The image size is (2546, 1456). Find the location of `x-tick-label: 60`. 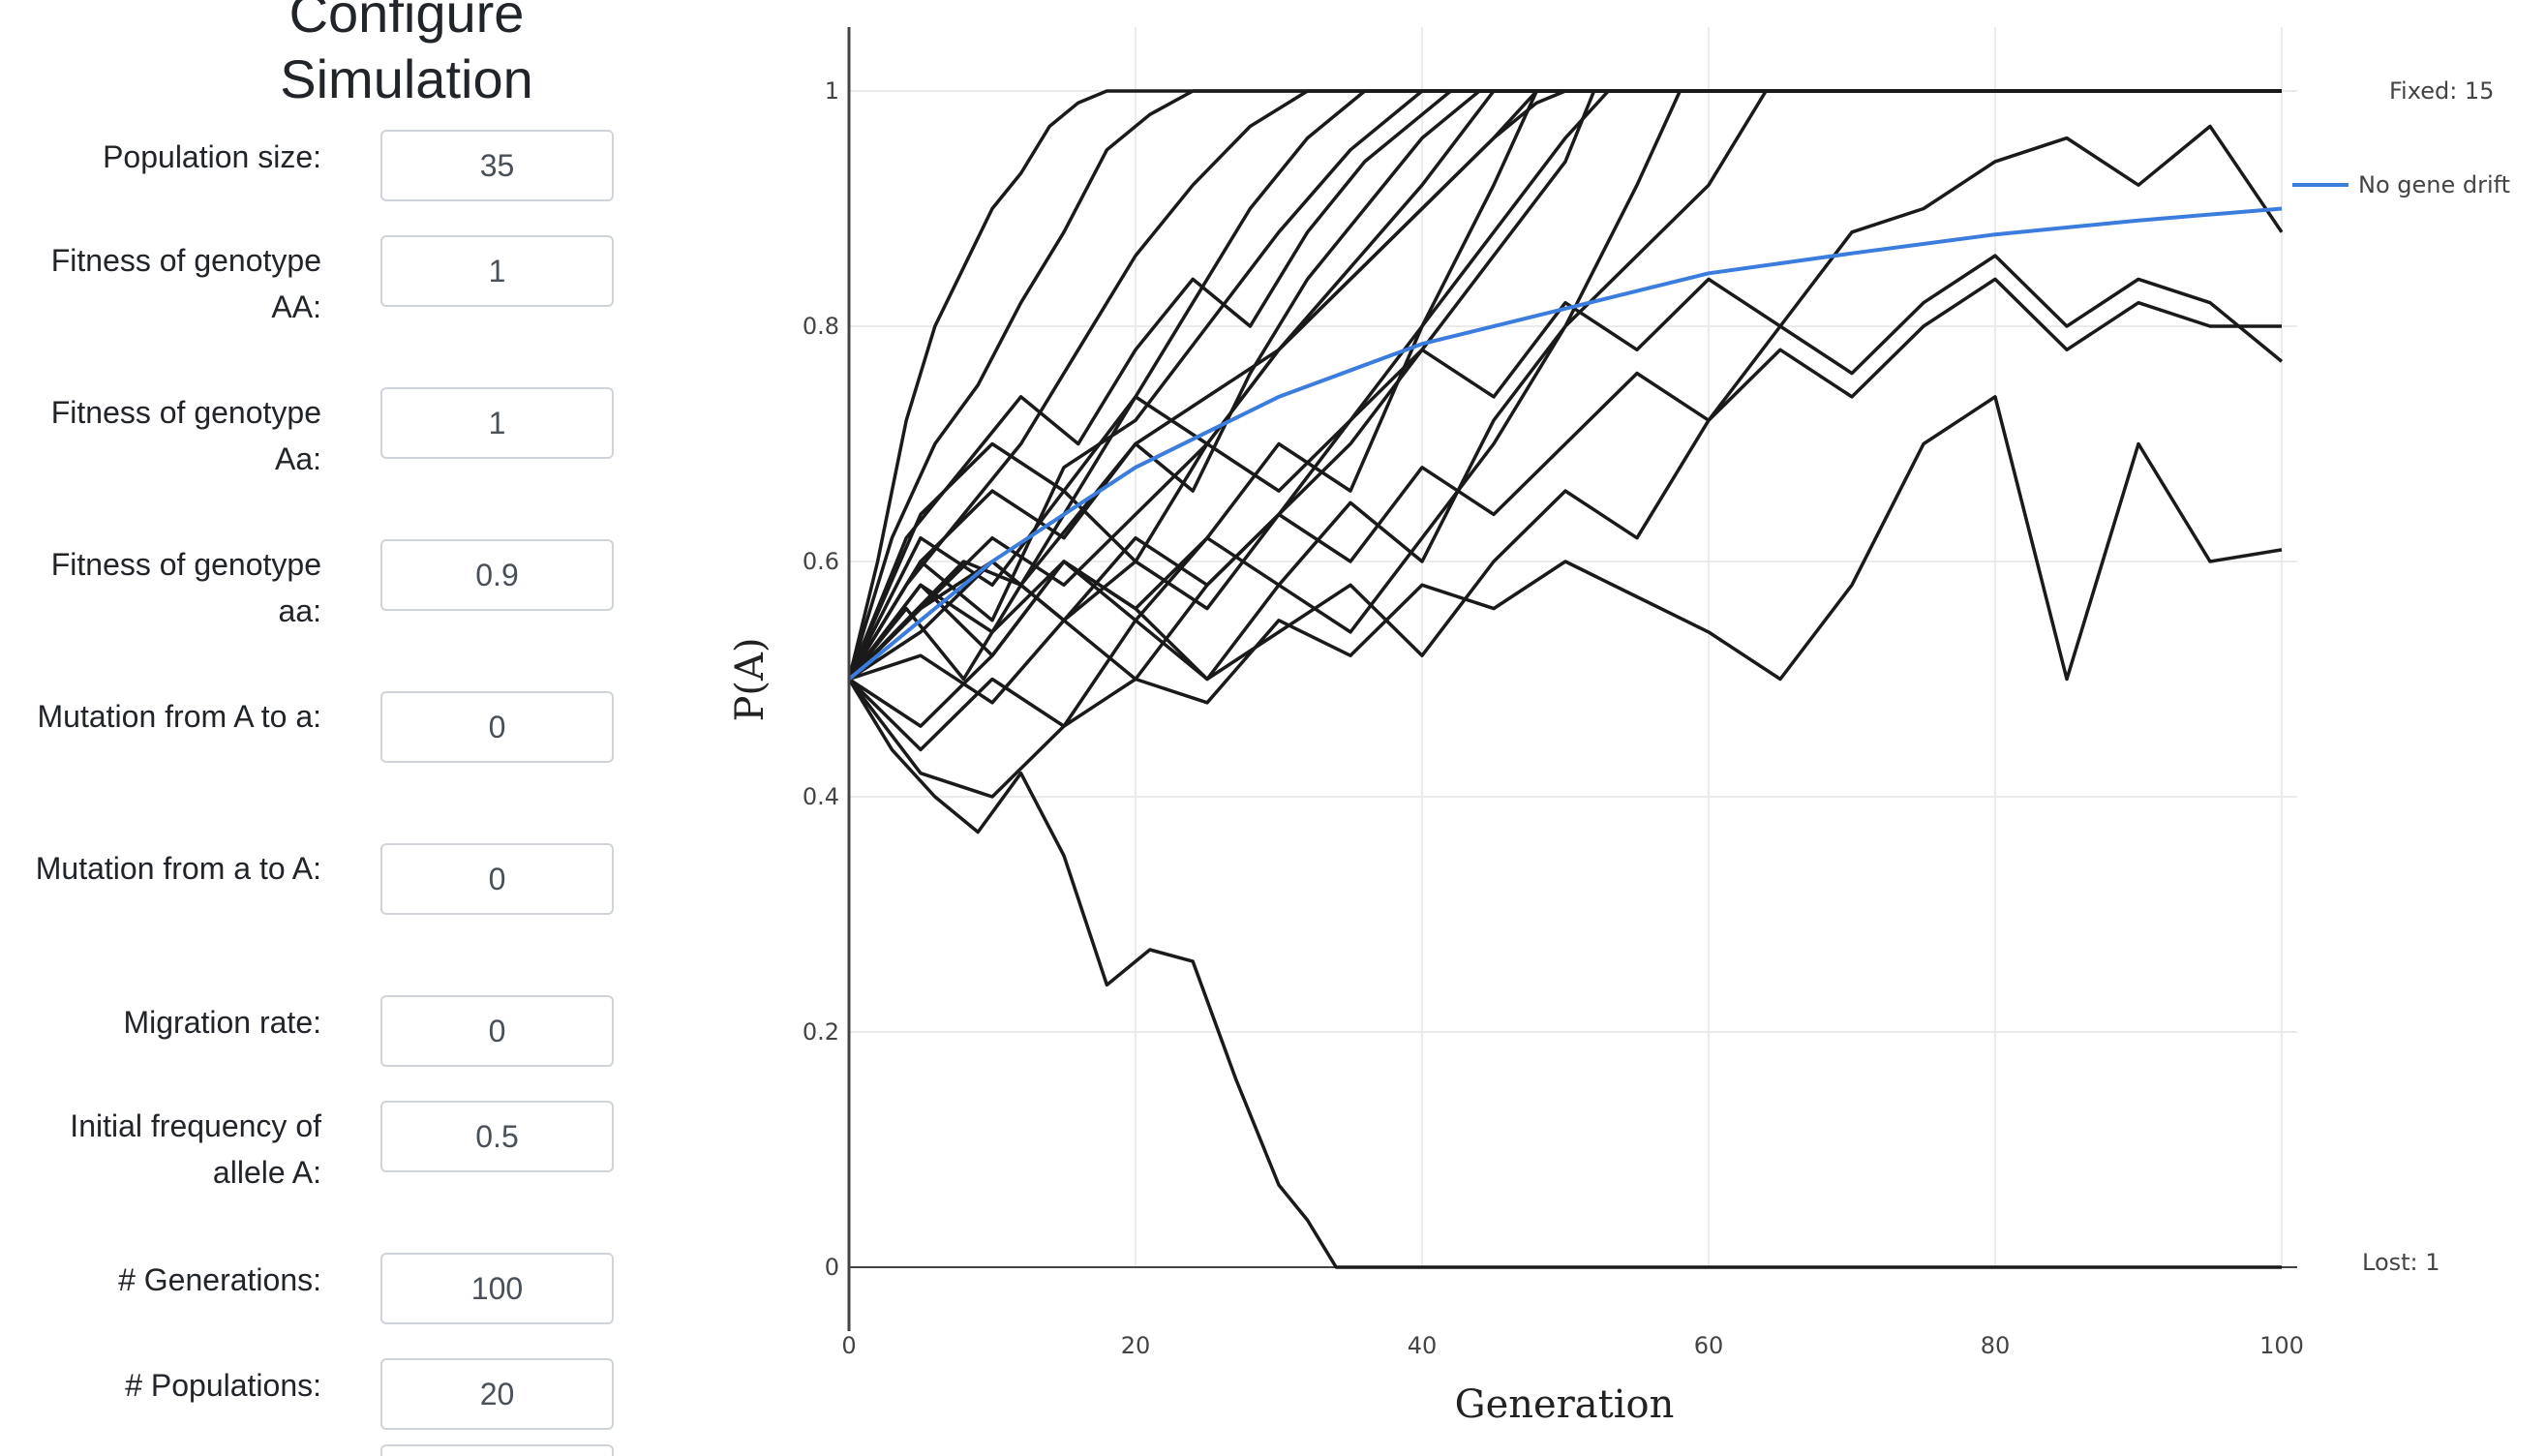

x-tick-label: 60 is located at coordinates (1709, 1345).